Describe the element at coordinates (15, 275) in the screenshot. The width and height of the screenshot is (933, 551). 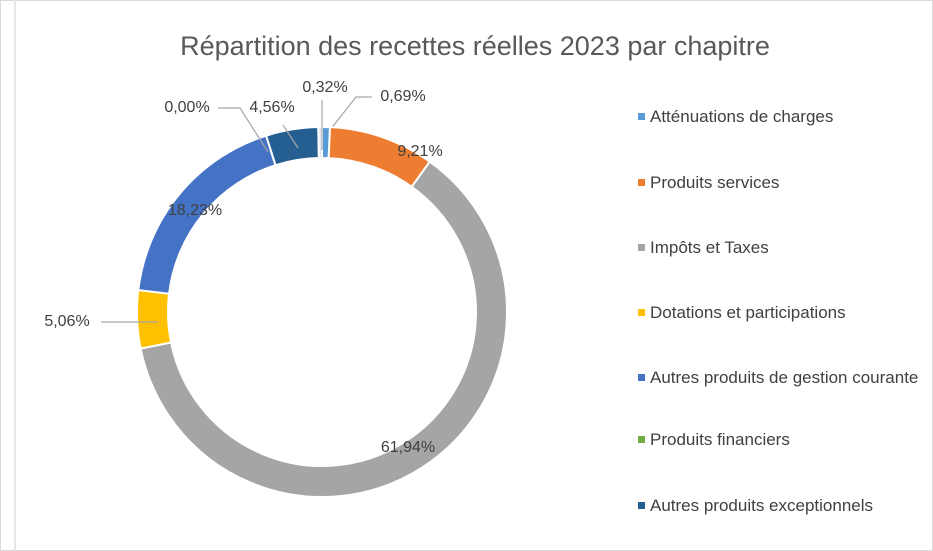
I see `edge` at that location.